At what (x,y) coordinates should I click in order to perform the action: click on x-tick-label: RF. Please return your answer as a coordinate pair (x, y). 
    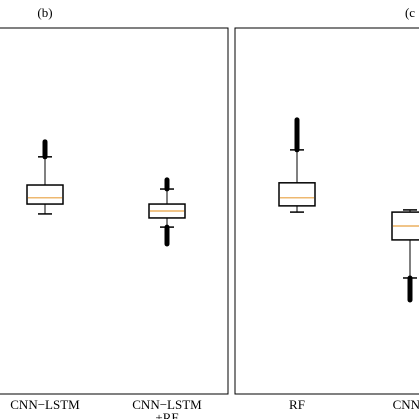
    Looking at the image, I should click on (297, 404).